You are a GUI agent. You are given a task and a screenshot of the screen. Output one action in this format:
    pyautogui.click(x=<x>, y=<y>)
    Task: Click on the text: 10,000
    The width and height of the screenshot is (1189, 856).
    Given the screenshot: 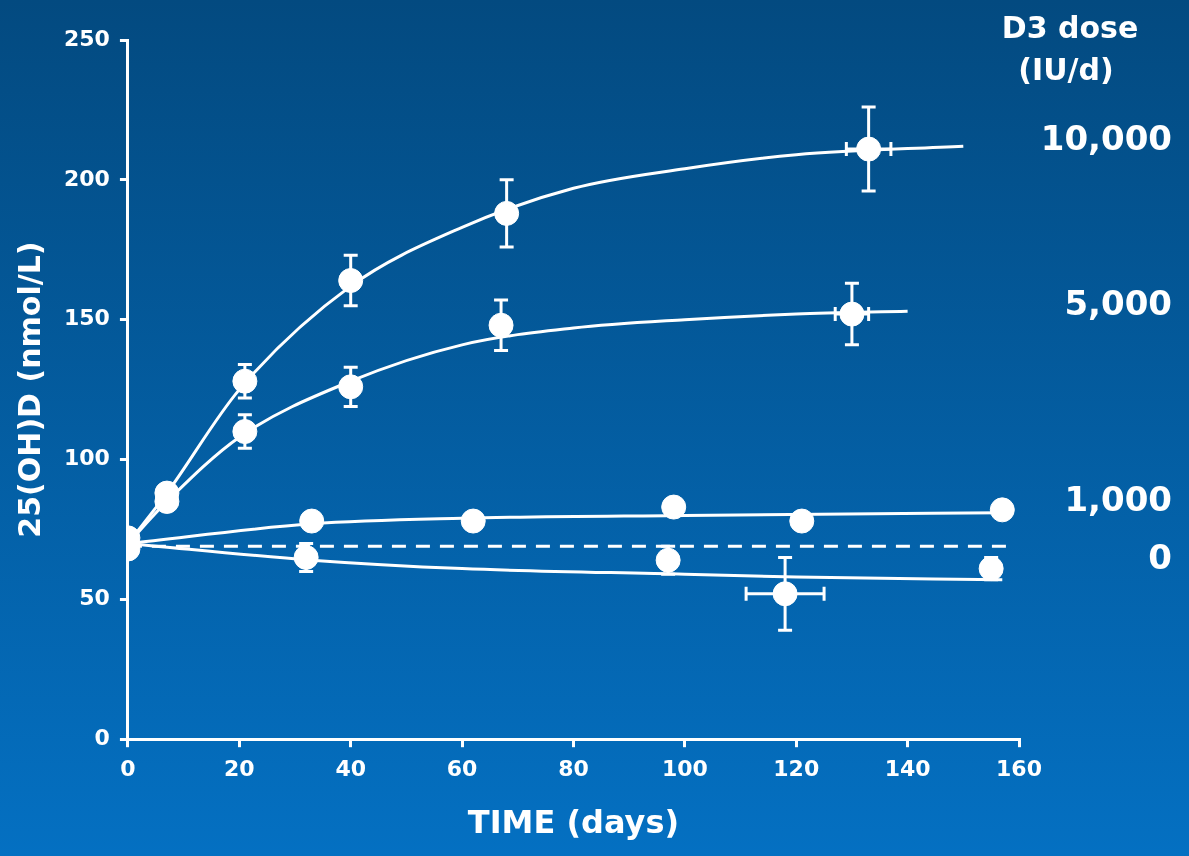 What is the action you would take?
    pyautogui.click(x=1106, y=137)
    